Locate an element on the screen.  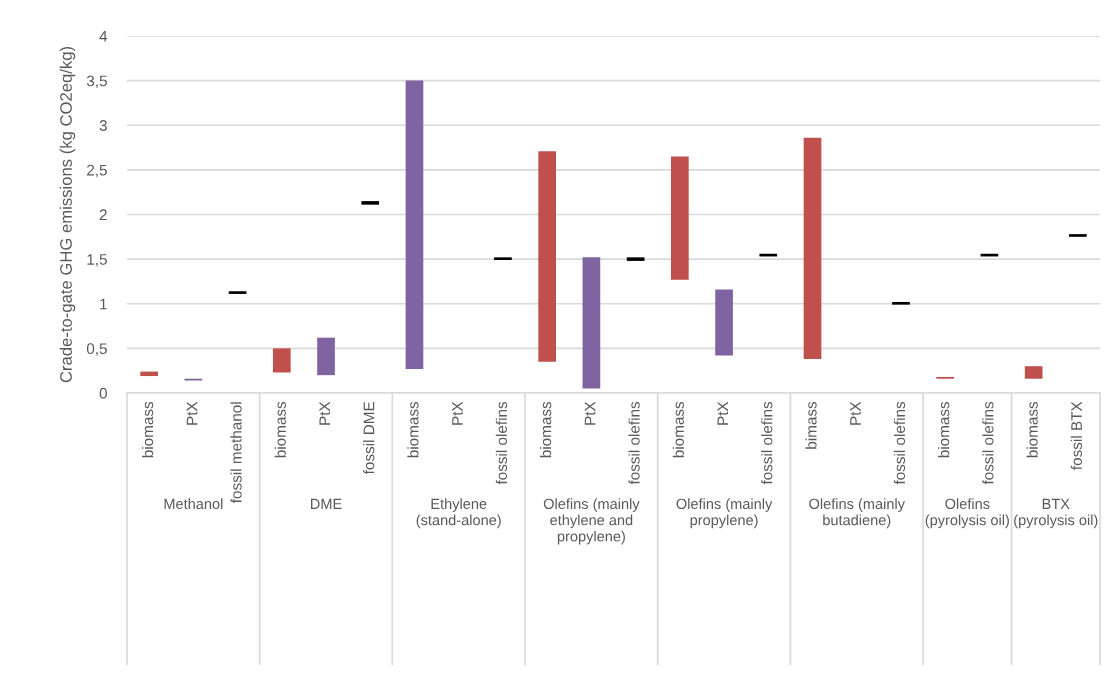
x-tick-label: fossil methanol is located at coordinates (236, 453).